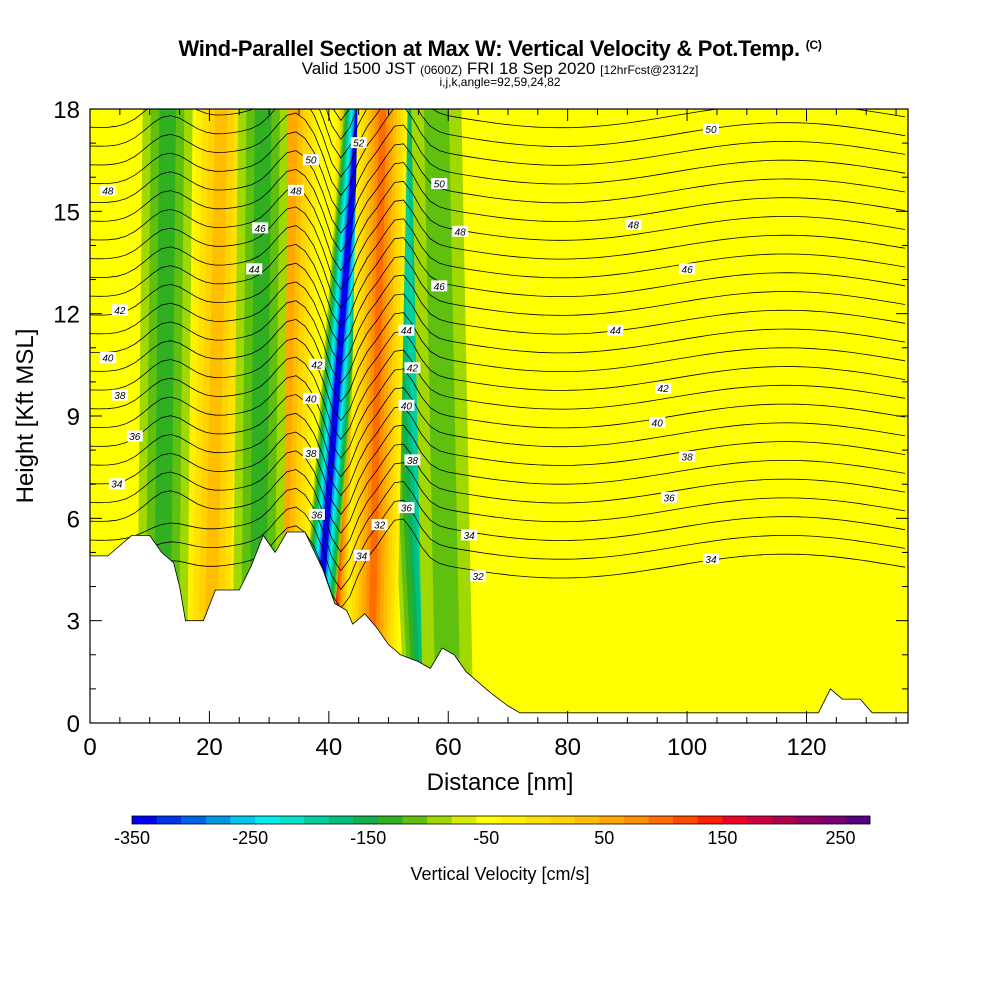 The width and height of the screenshot is (1000, 1000). I want to click on theta-label: 44, so click(255, 270).